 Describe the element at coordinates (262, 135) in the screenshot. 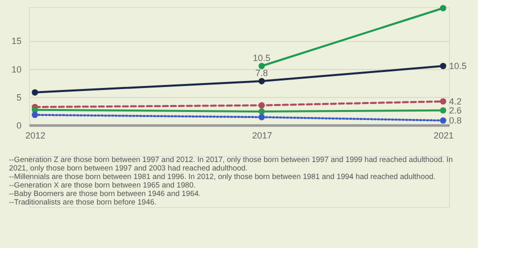

I see `x-tick-label: 2017` at that location.